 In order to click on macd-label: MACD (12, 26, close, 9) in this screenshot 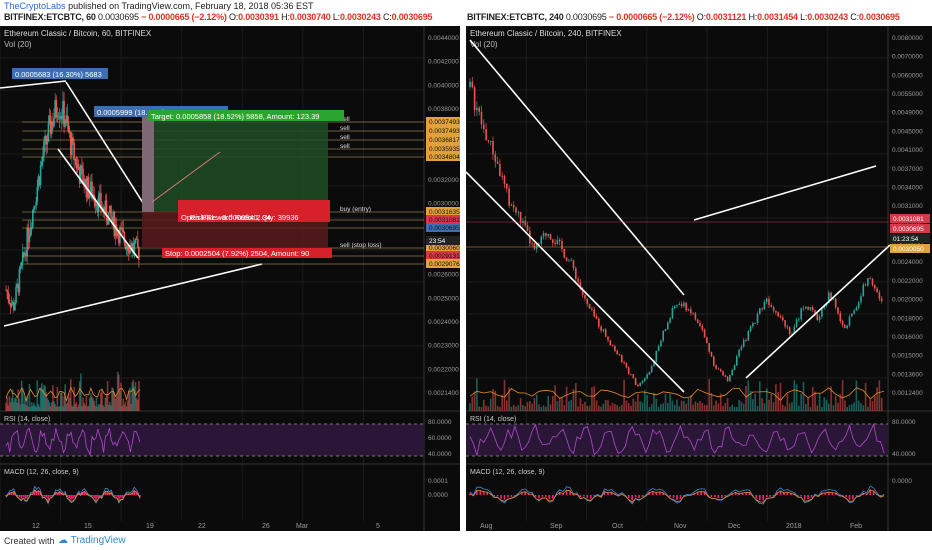, I will do `click(41, 472)`.